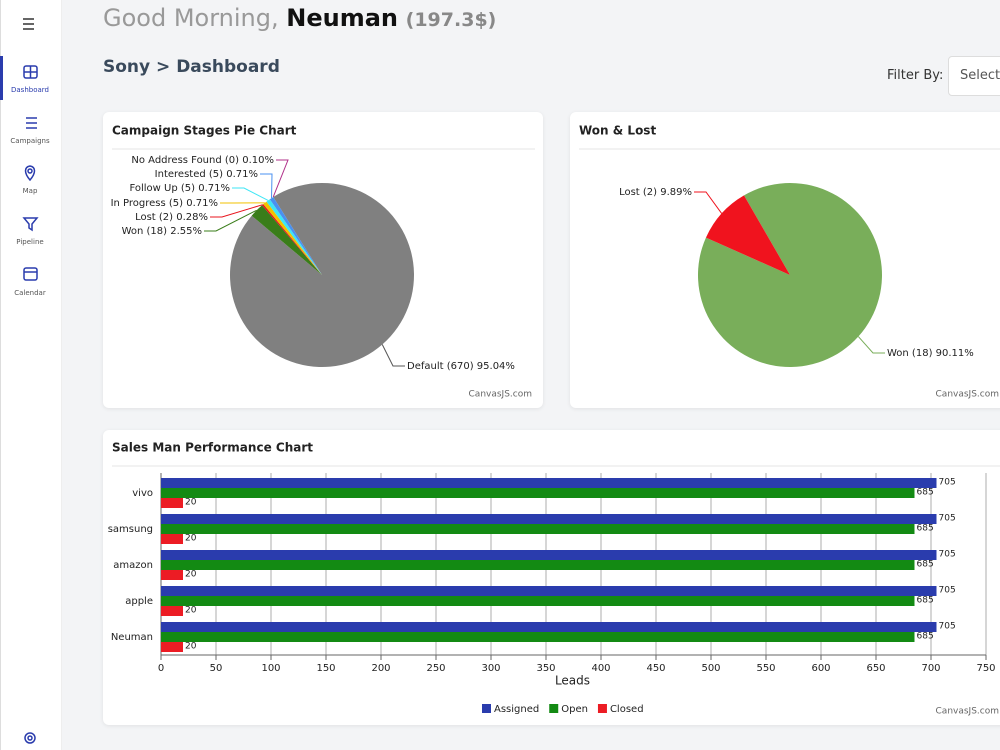 Image resolution: width=1000 pixels, height=750 pixels. What do you see at coordinates (161, 668) in the screenshot?
I see `x-tick-label: 0` at bounding box center [161, 668].